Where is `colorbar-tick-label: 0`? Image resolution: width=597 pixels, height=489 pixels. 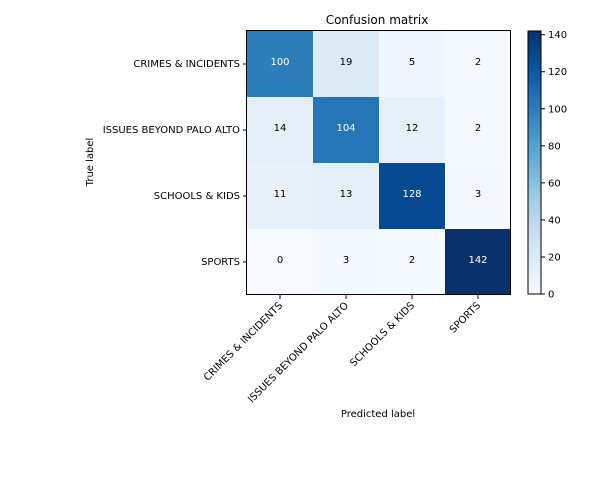 colorbar-tick-label: 0 is located at coordinates (551, 295).